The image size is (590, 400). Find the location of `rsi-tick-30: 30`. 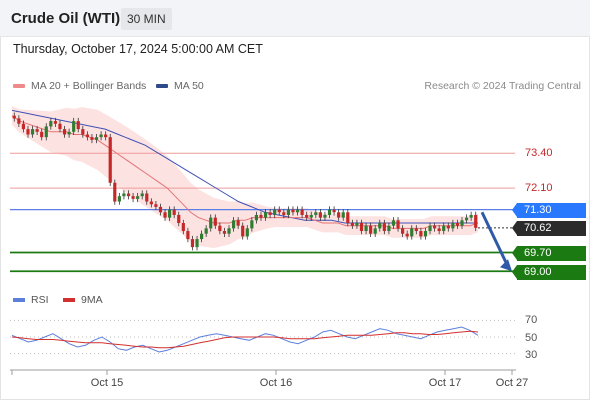

rsi-tick-30: 30 is located at coordinates (531, 355).